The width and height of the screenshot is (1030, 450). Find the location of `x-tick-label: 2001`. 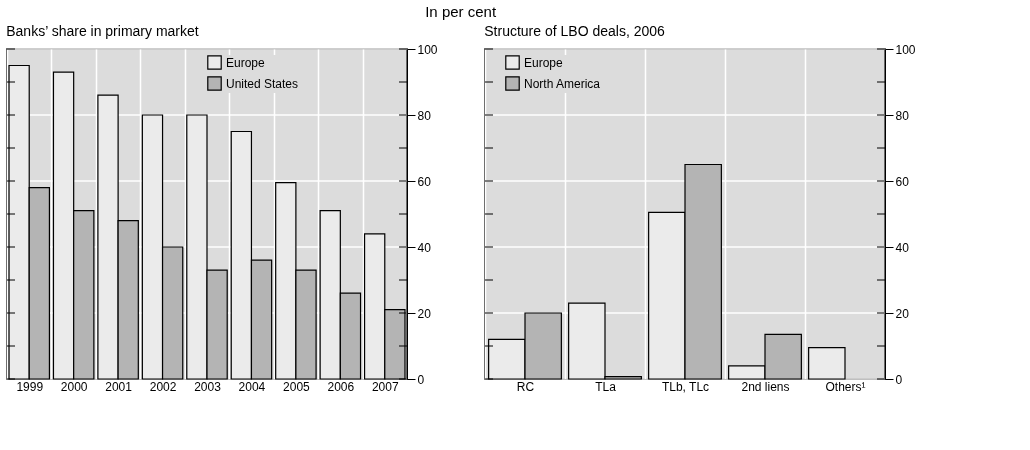

x-tick-label: 2001 is located at coordinates (119, 386).